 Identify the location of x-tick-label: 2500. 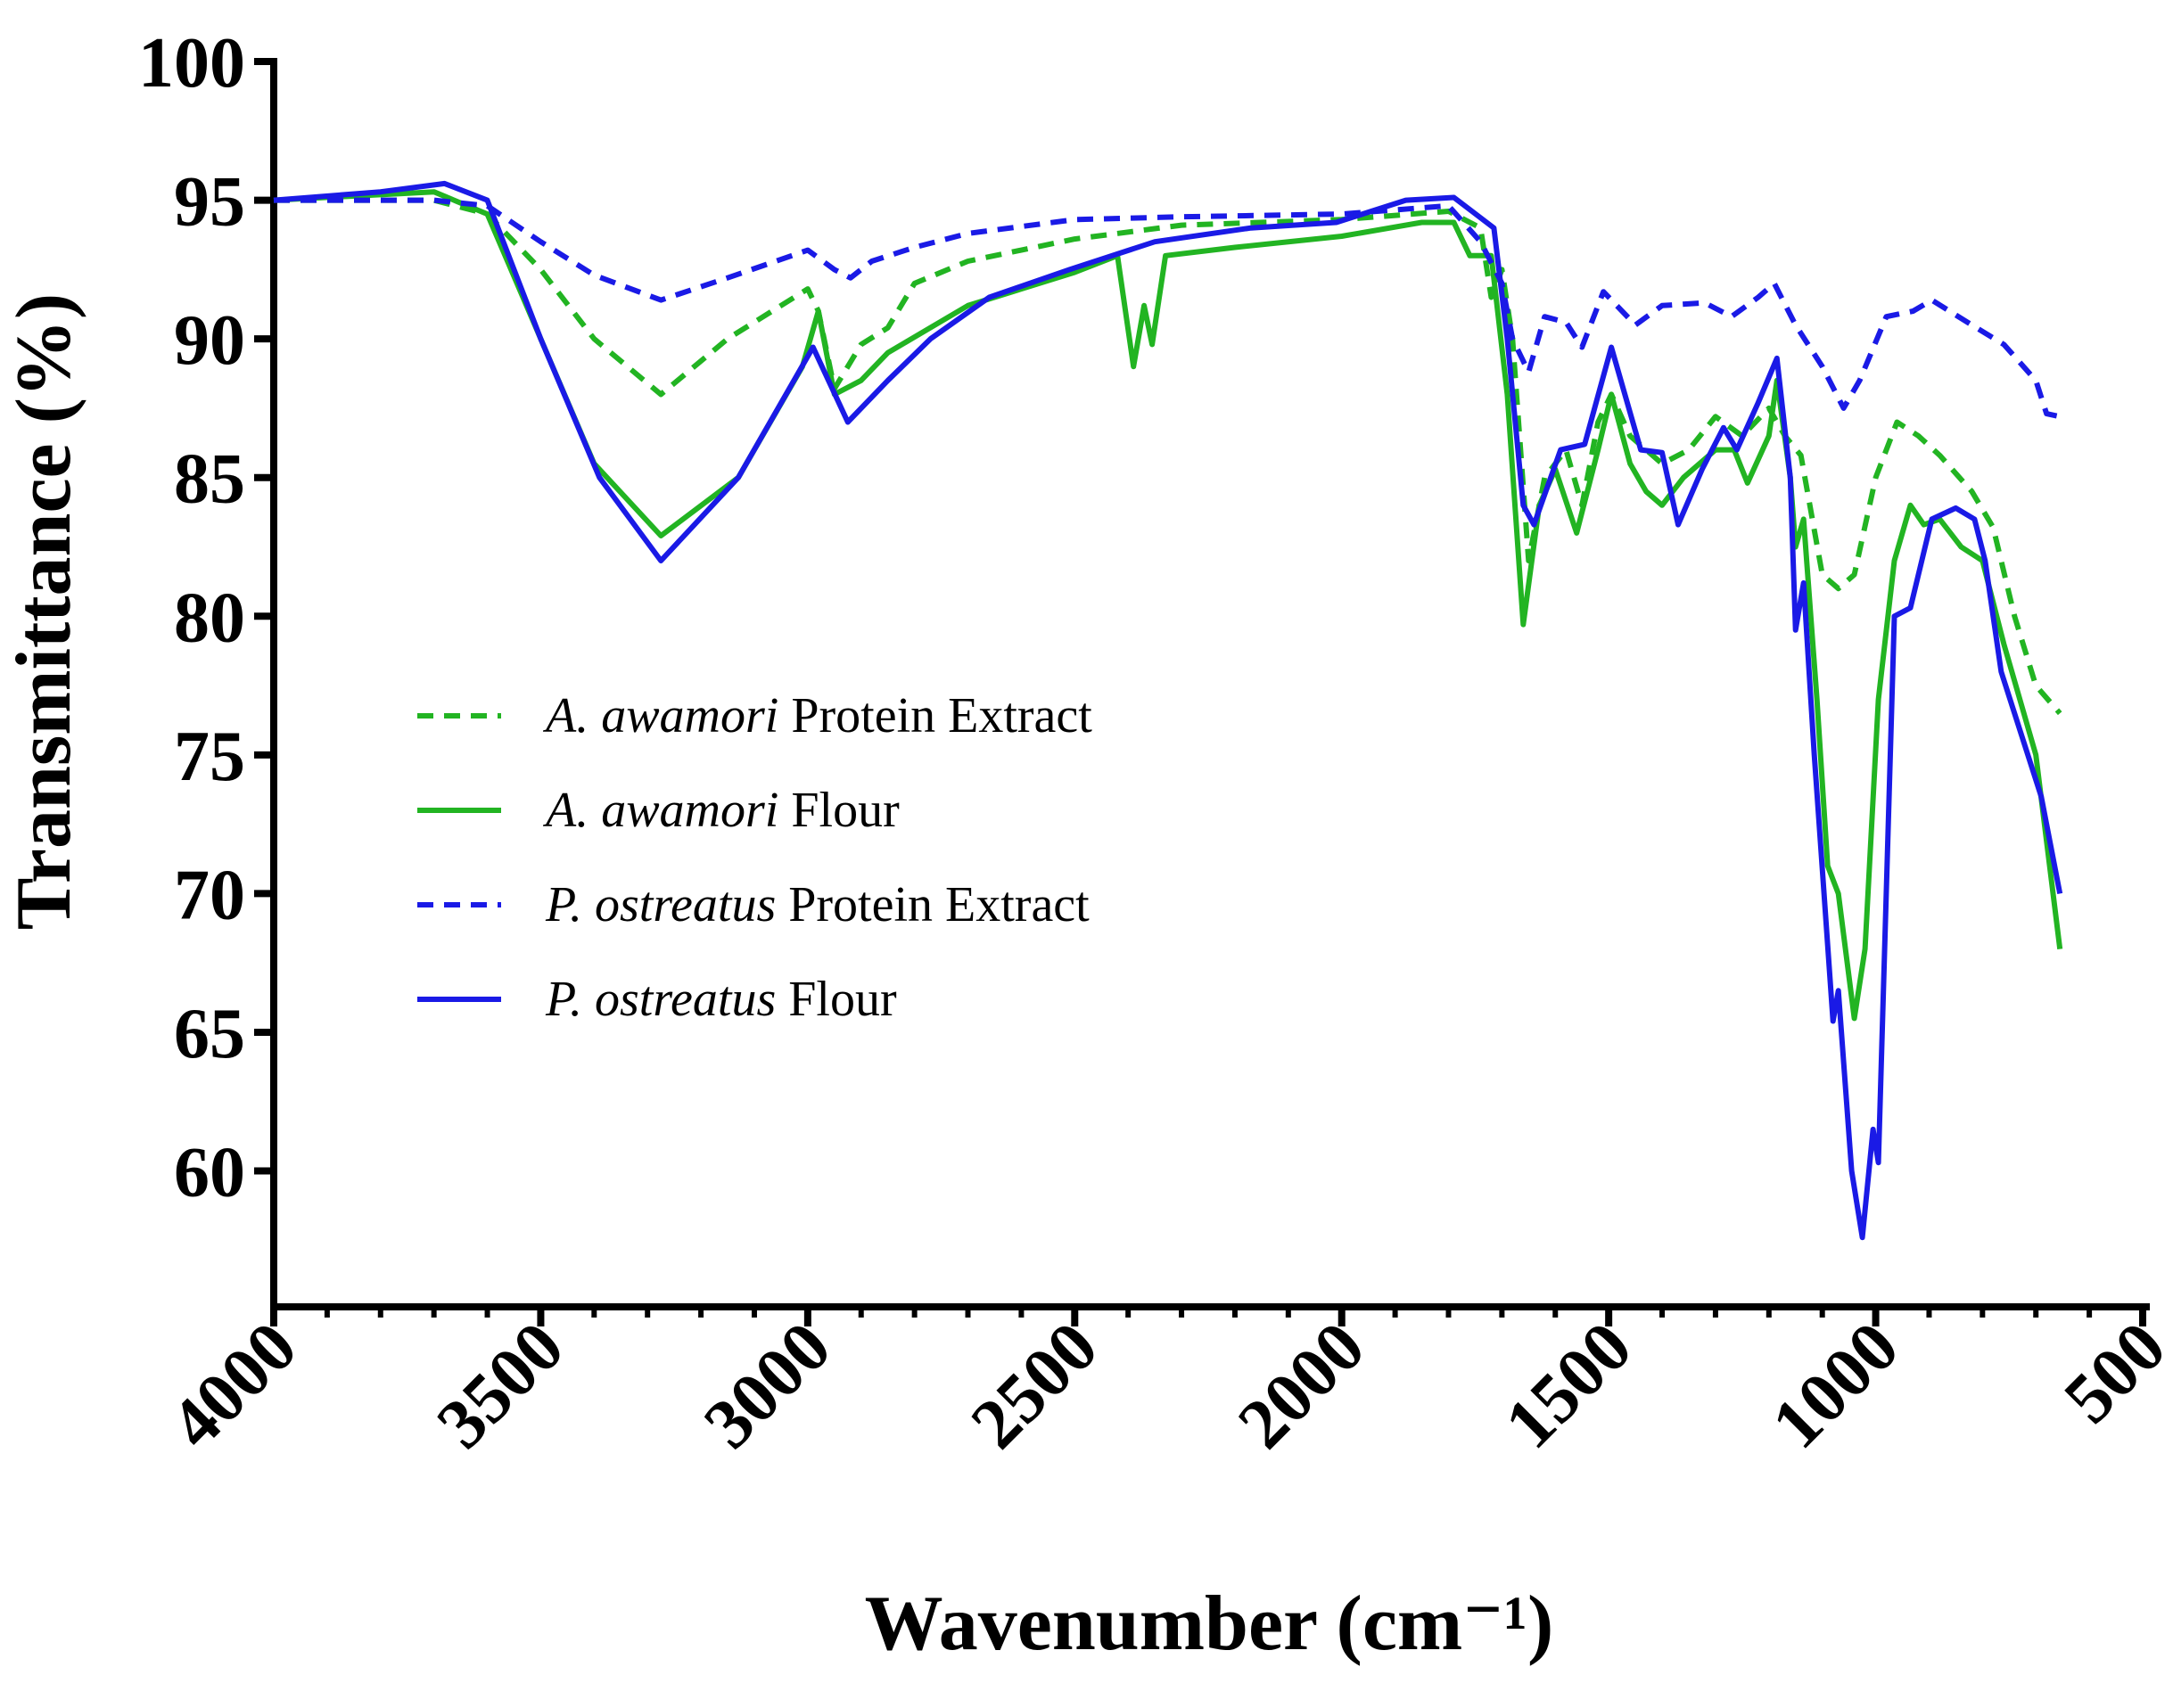
(1035, 1386).